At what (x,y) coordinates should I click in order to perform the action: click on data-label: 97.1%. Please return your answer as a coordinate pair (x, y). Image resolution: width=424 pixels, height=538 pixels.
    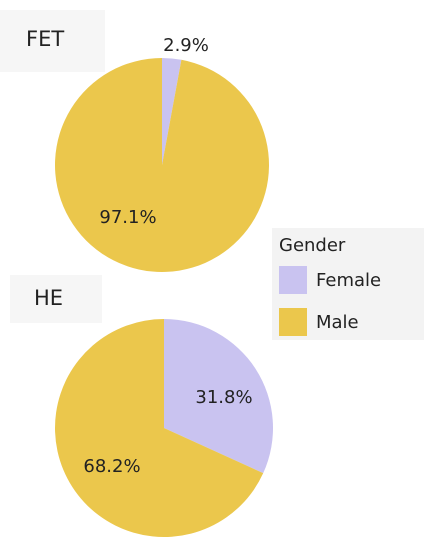
    Looking at the image, I should click on (127, 217).